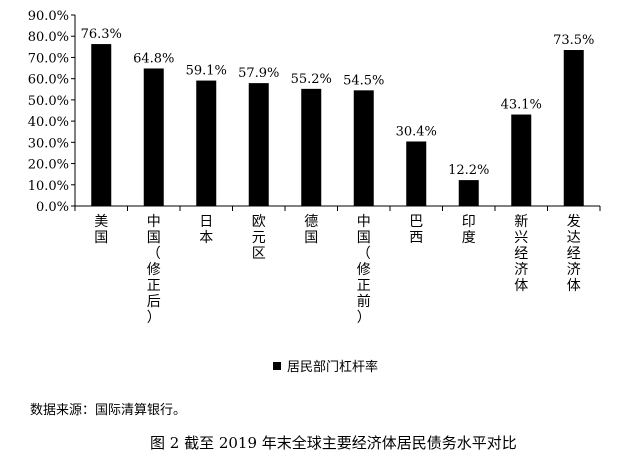  Describe the element at coordinates (206, 238) in the screenshot. I see `x-tick-label-char: 本` at that location.